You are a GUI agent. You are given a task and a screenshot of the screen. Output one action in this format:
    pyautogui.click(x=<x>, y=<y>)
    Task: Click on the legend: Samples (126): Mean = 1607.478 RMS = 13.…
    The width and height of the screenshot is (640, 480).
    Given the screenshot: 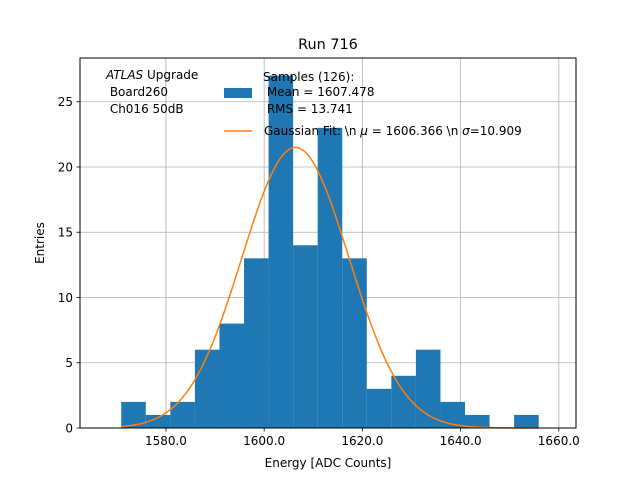 What is the action you would take?
    pyautogui.click(x=373, y=104)
    